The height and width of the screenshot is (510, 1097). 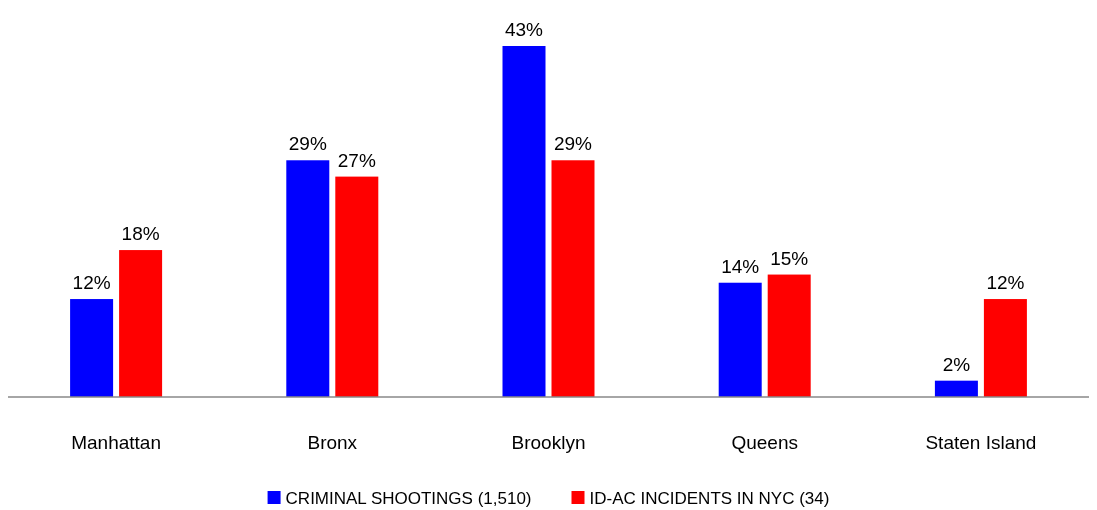 What do you see at coordinates (548, 442) in the screenshot?
I see `x-tick-label: Brooklyn` at bounding box center [548, 442].